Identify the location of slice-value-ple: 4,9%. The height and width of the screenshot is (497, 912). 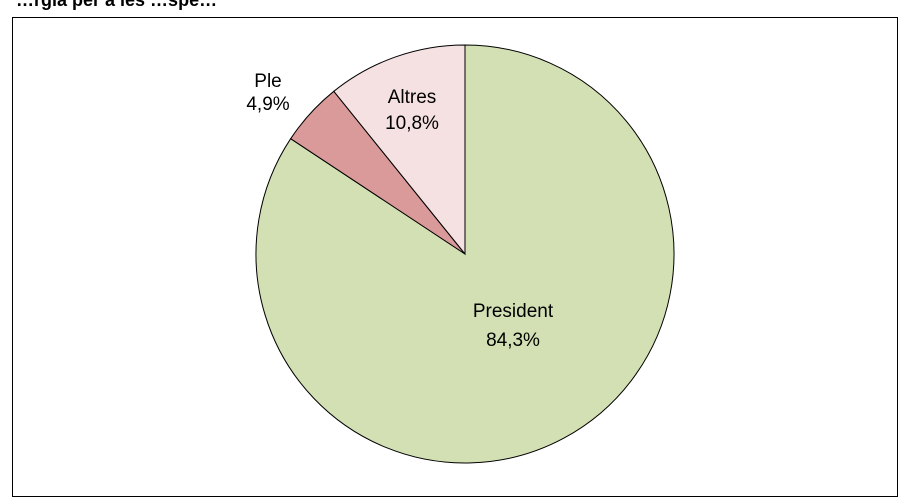
(267, 104).